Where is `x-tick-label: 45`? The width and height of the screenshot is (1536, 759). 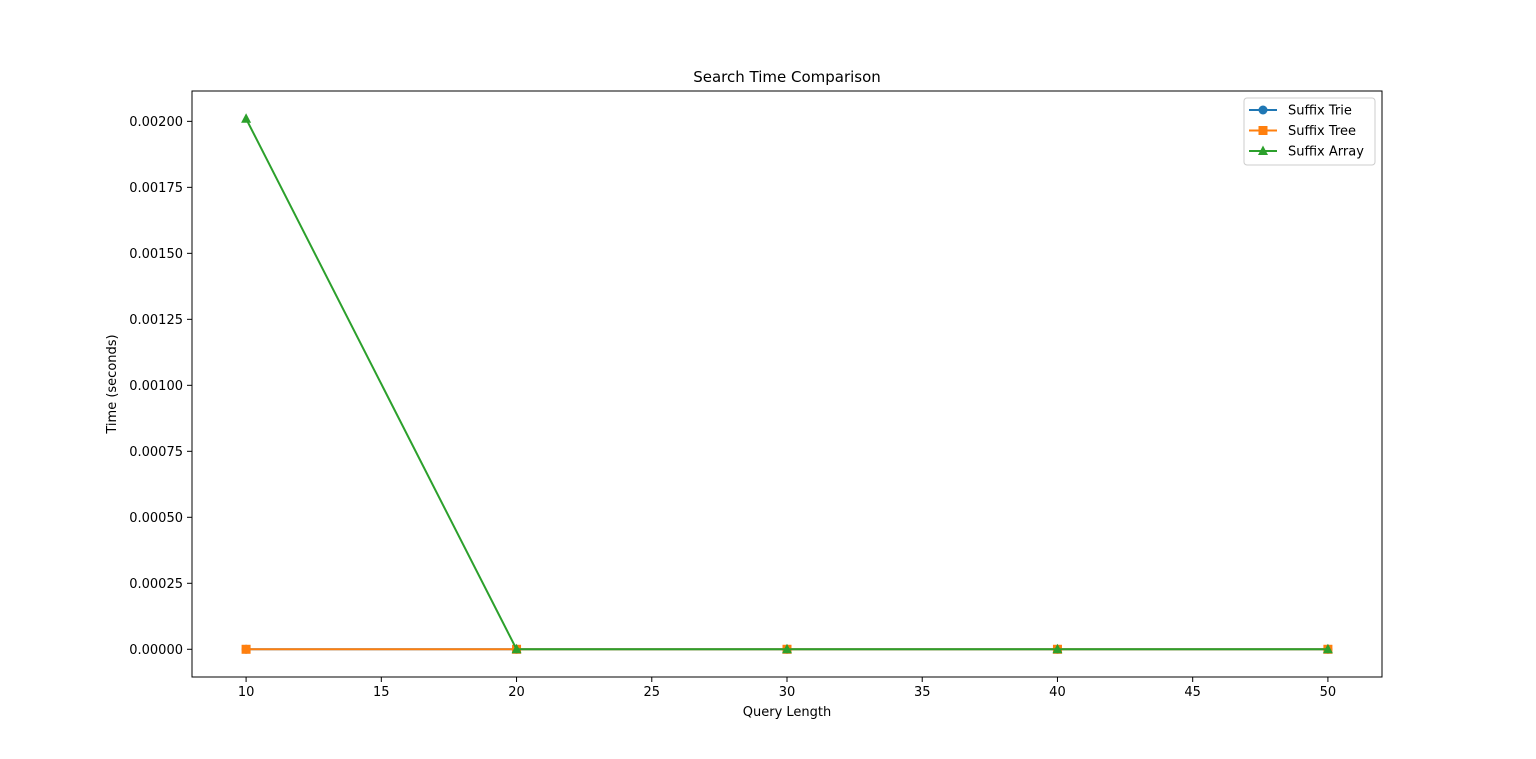
x-tick-label: 45 is located at coordinates (1192, 692).